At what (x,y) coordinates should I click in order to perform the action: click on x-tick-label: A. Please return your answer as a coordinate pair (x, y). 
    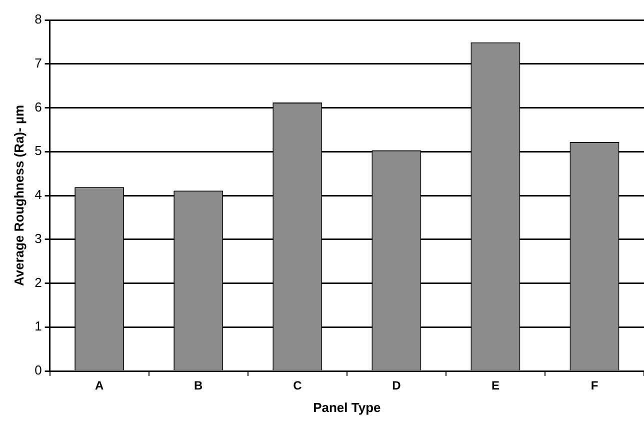
    Looking at the image, I should click on (99, 385).